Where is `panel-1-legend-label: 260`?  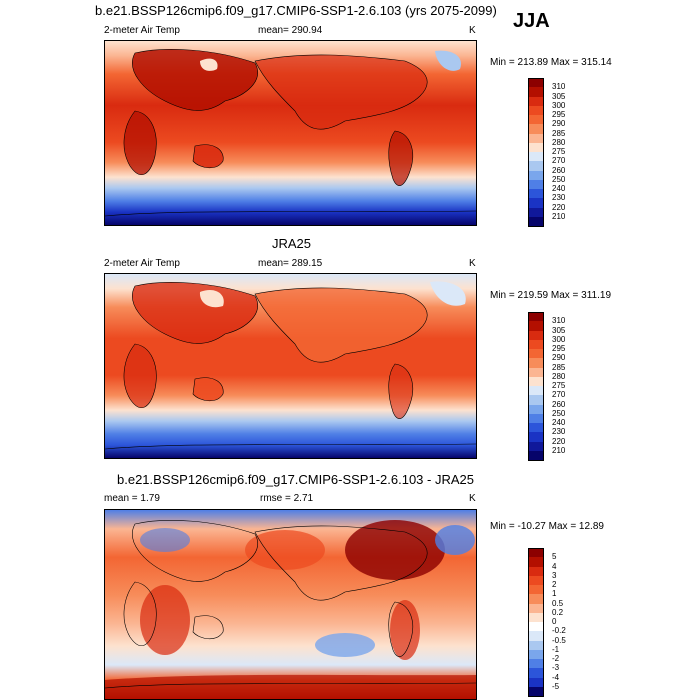
panel-1-legend-label: 260 is located at coordinates (559, 170).